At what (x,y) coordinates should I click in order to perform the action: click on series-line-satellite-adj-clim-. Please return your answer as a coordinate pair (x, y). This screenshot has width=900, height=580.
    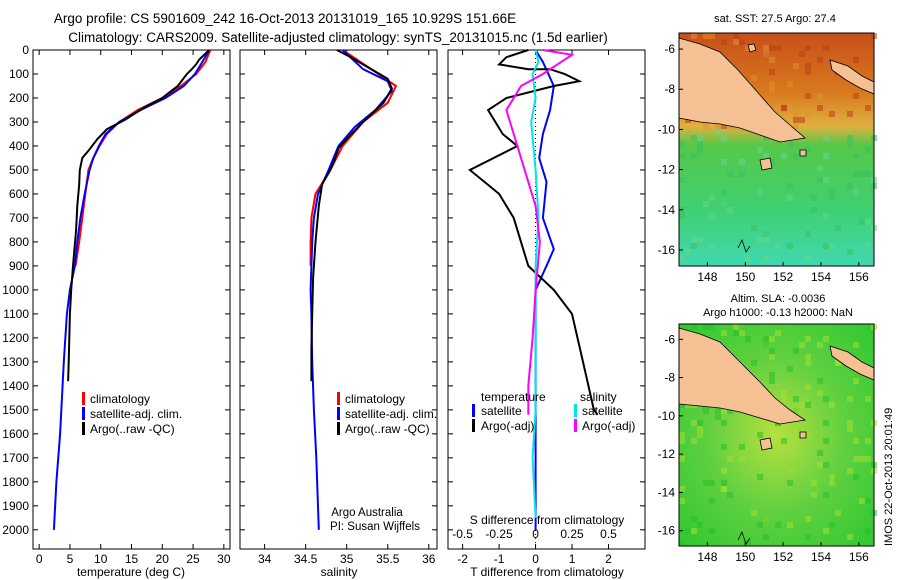
    Looking at the image, I should click on (351, 289).